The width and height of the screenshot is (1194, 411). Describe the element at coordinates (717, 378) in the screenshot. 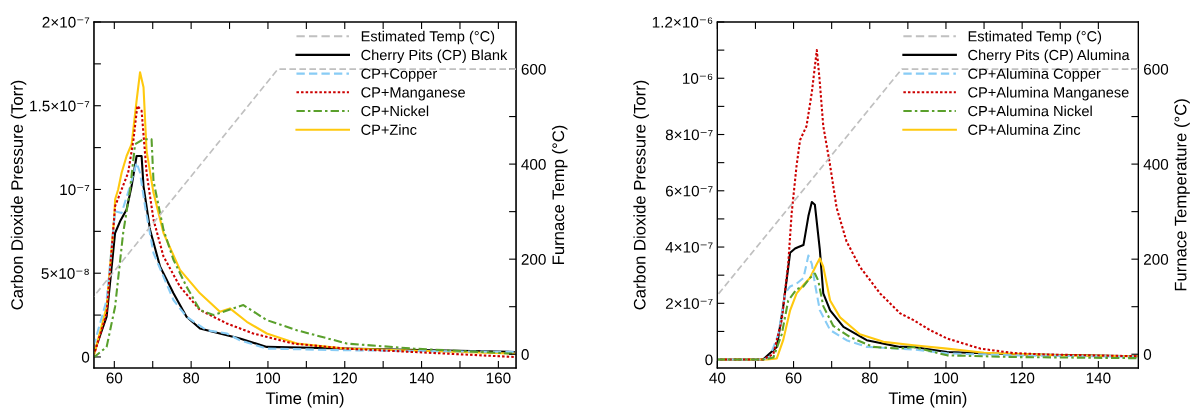

I see `x-tick-label: 40` at that location.